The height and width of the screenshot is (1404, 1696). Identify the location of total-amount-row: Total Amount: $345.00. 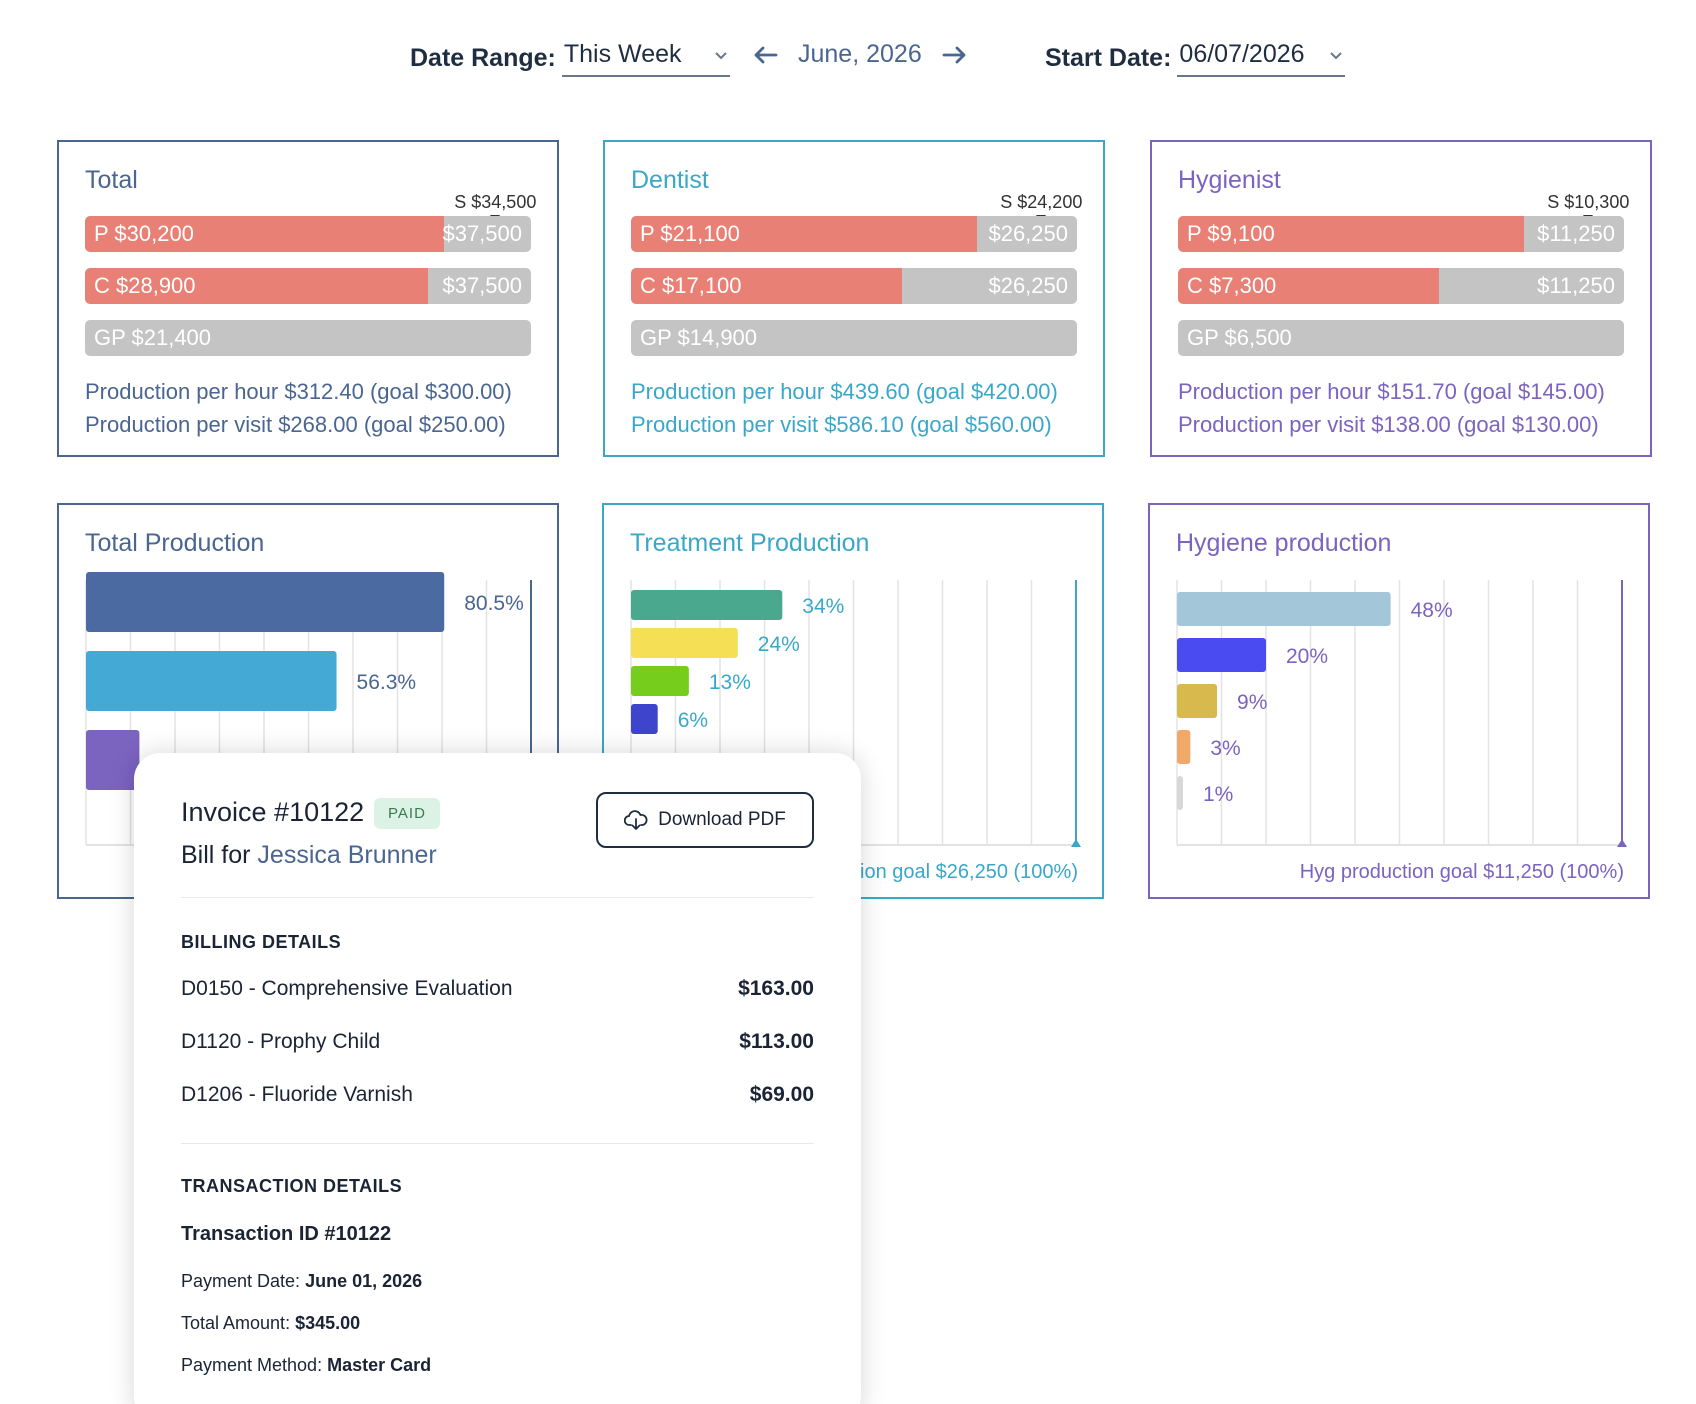
(270, 1323).